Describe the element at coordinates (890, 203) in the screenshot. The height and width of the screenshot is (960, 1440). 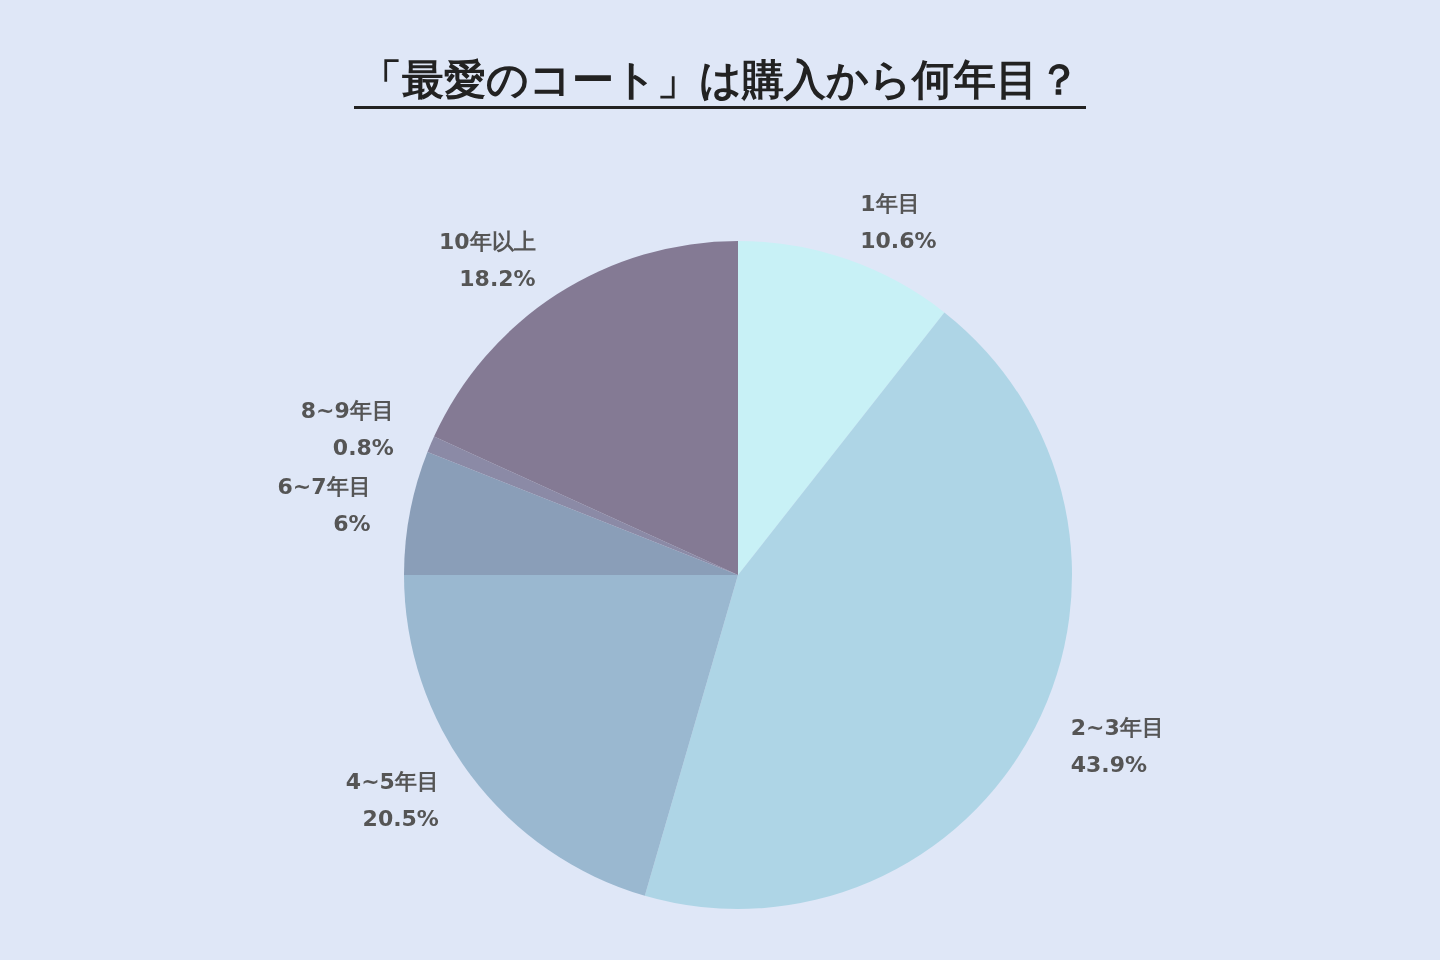
I see `slice-label: 1年目` at that location.